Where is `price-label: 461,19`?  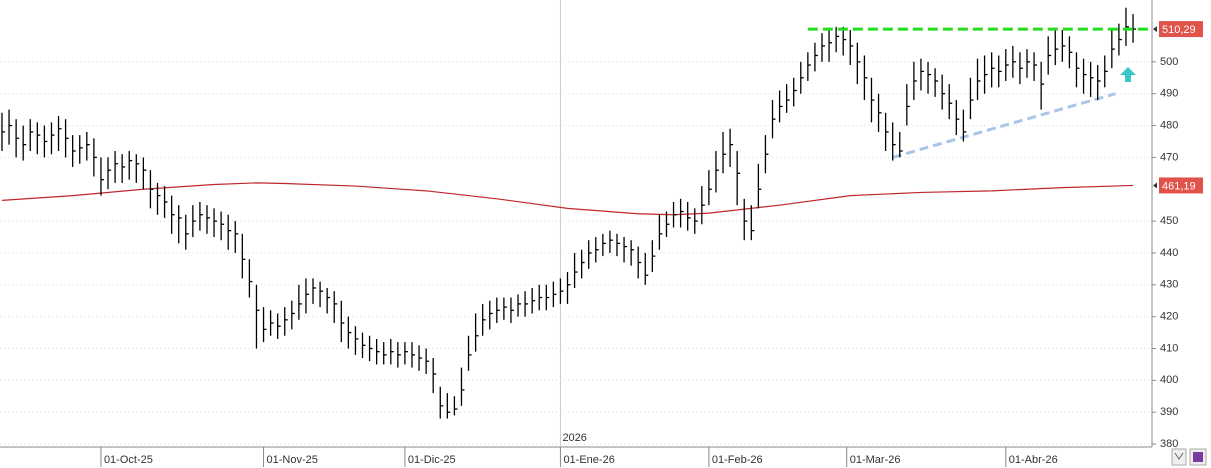 price-label: 461,19 is located at coordinates (1179, 186).